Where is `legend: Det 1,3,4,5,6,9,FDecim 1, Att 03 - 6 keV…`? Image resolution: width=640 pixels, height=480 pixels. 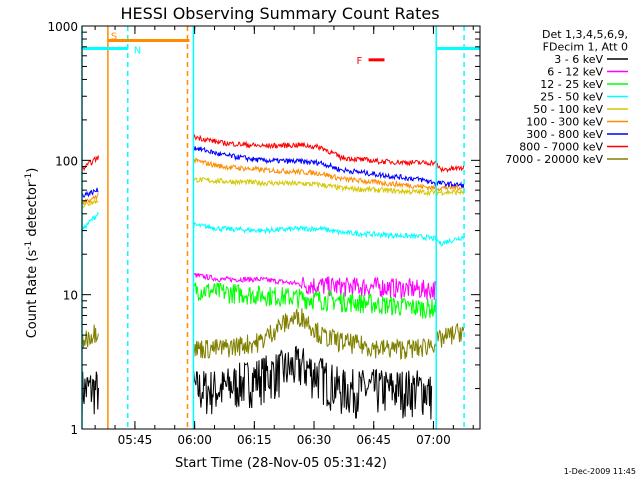 legend: Det 1,3,4,5,6,9,FDecim 1, Att 03 - 6 keV… is located at coordinates (566, 97).